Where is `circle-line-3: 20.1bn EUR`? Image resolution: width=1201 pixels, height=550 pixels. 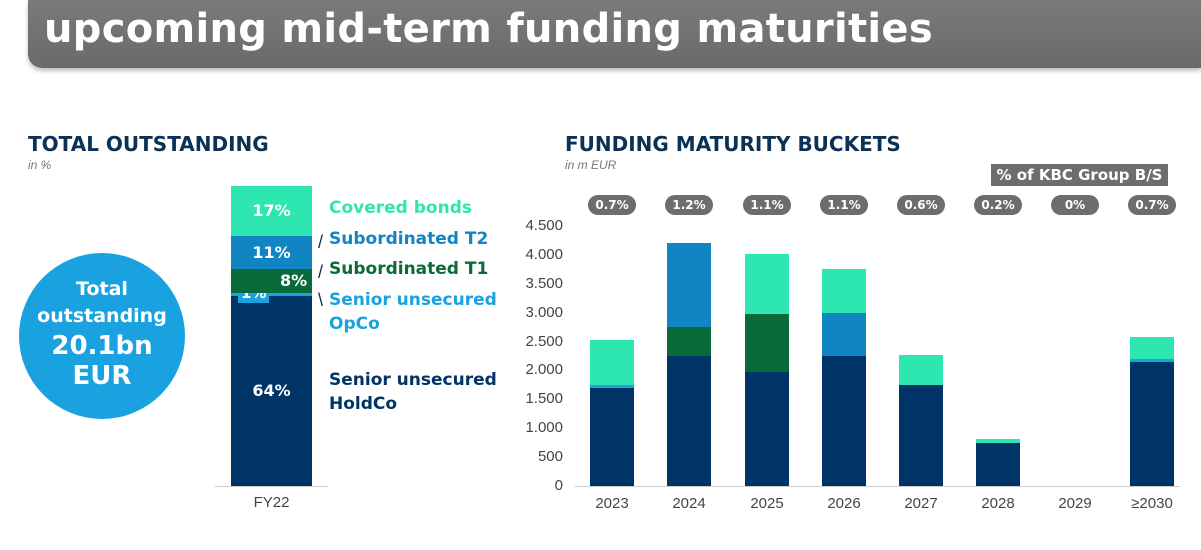
circle-line-3: 20.1bn EUR is located at coordinates (102, 361).